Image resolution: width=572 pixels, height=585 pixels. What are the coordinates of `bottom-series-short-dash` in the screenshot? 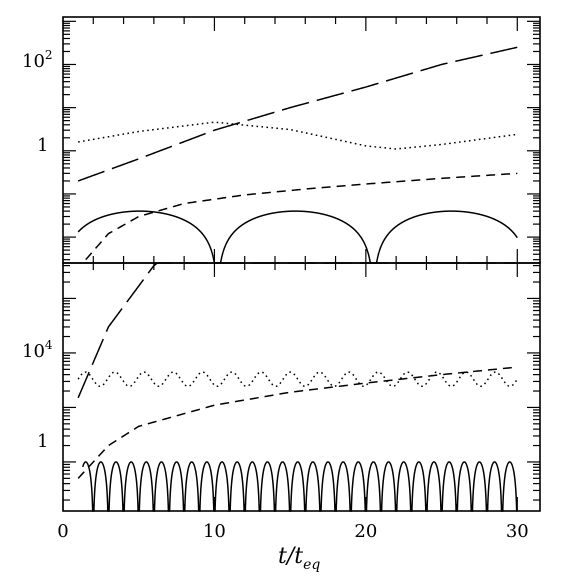 It's located at (297, 422).